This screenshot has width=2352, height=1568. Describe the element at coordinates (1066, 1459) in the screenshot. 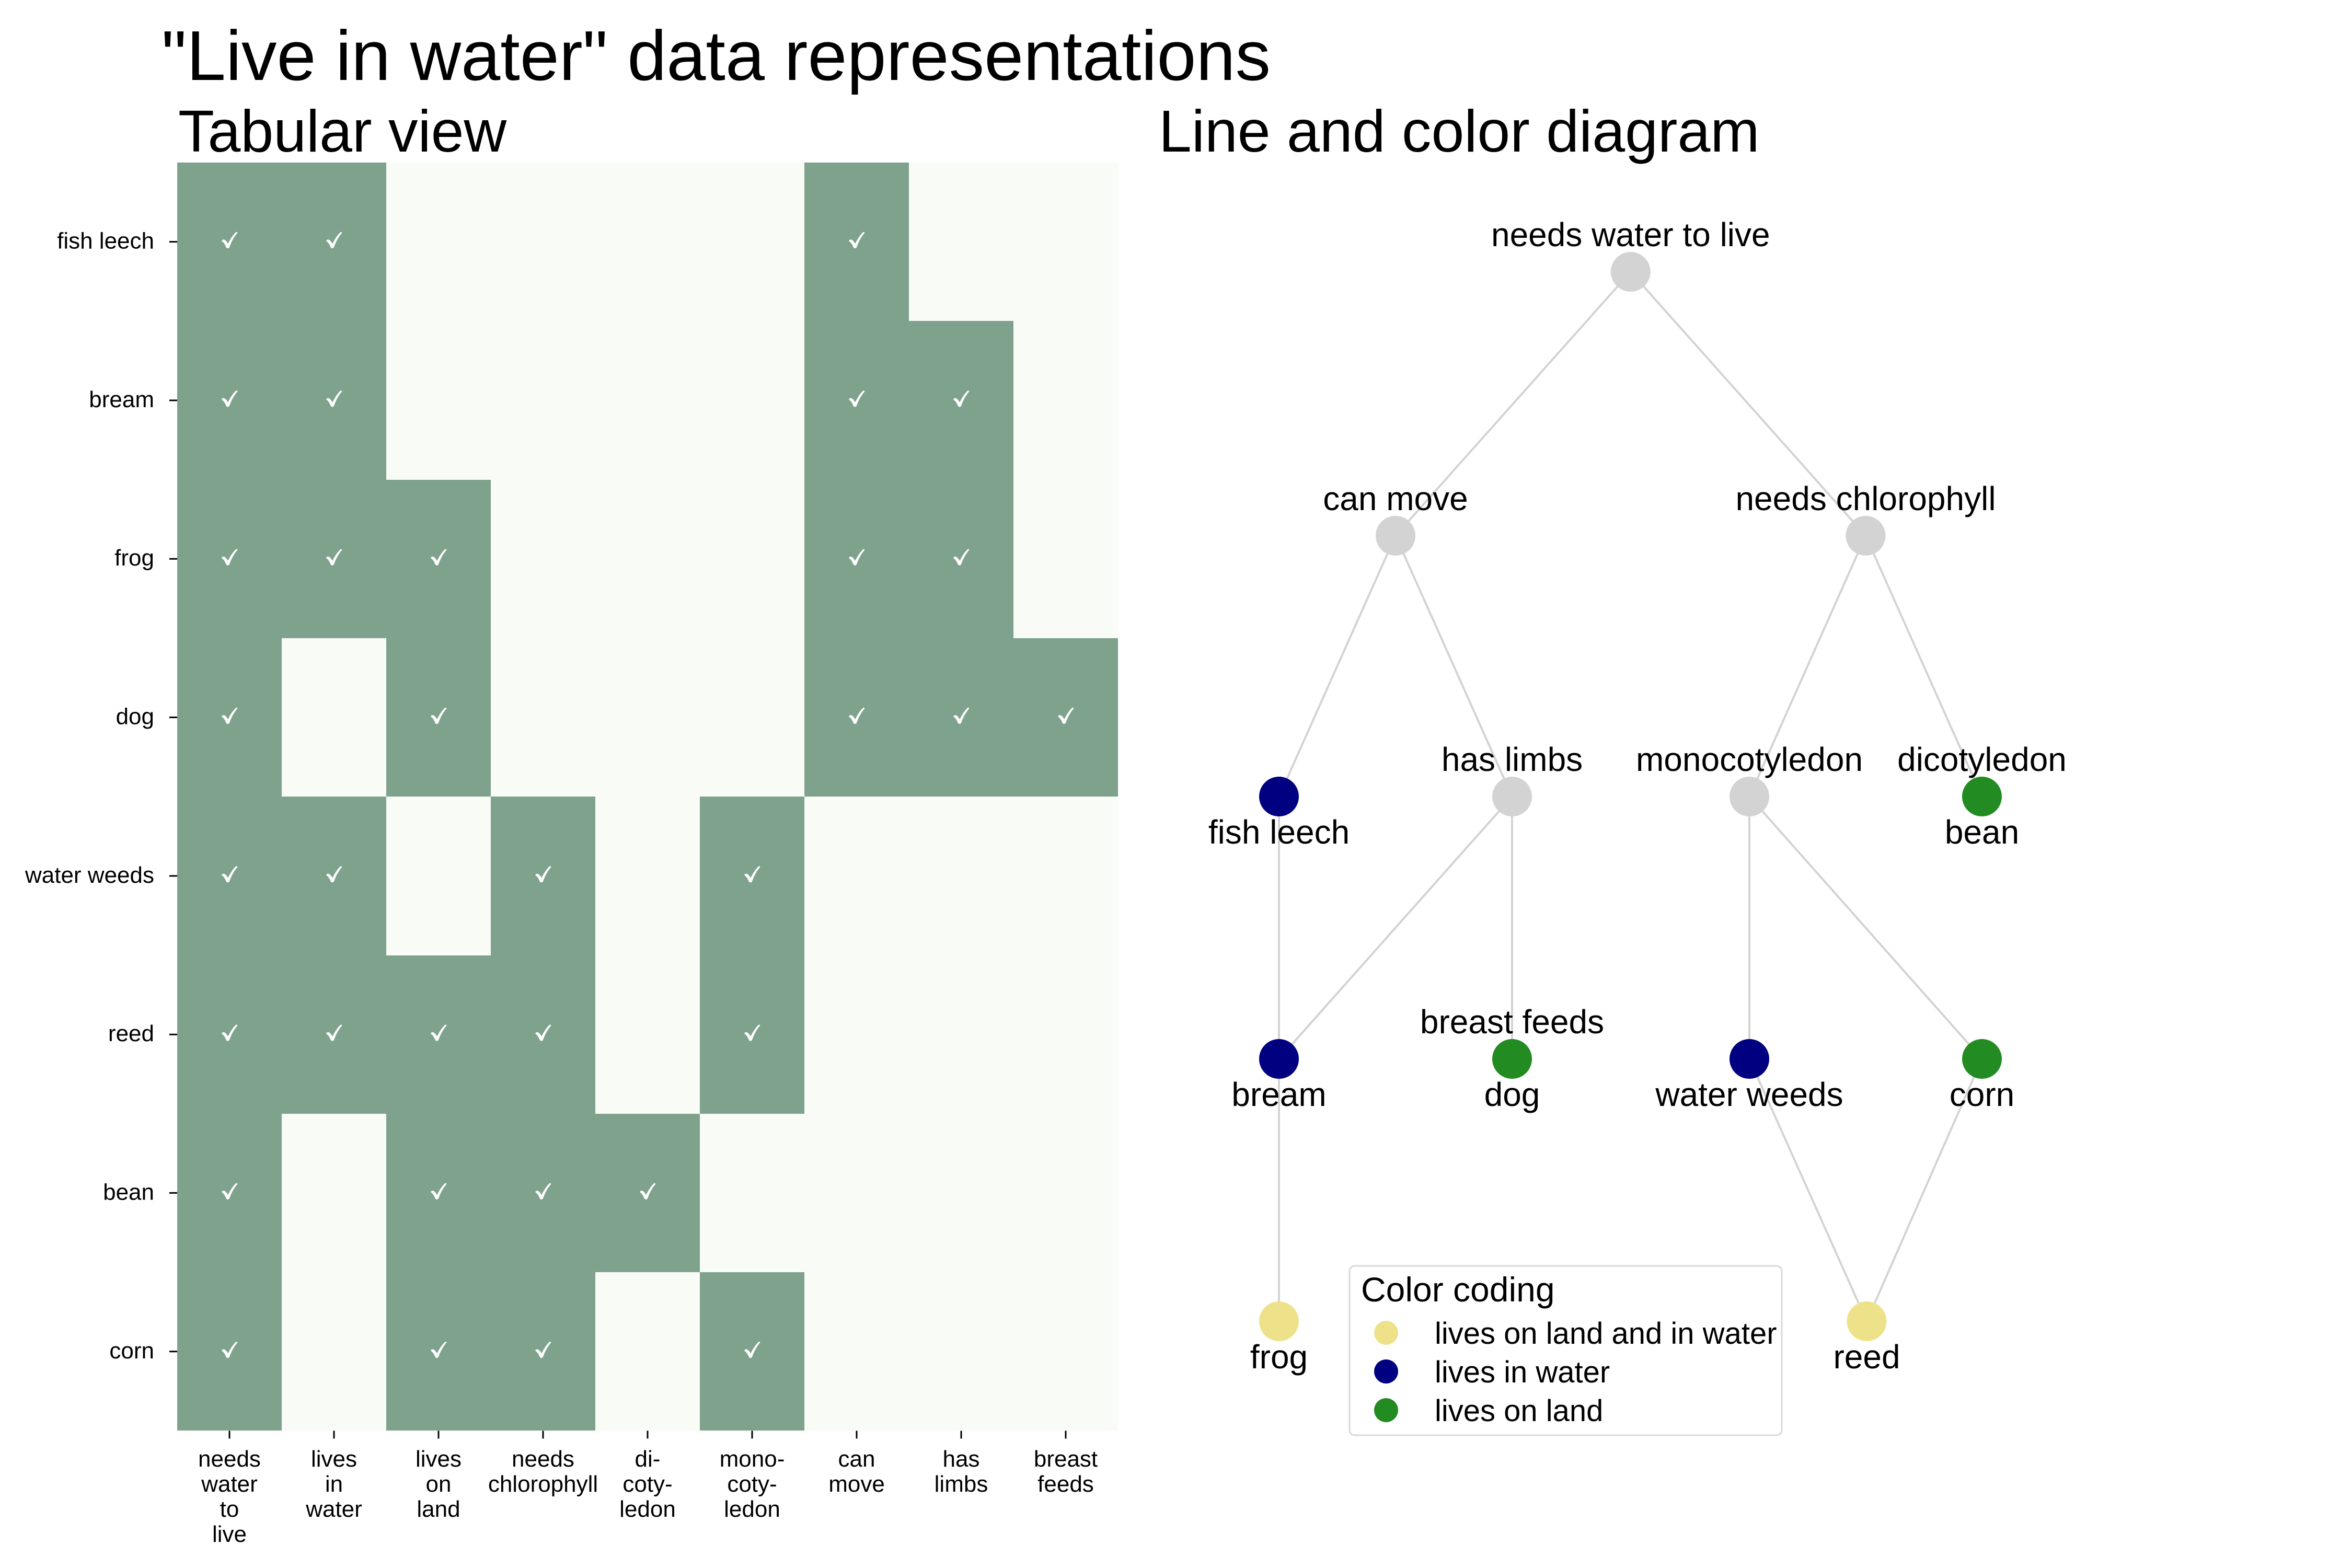

I see `svg-text: breast` at that location.